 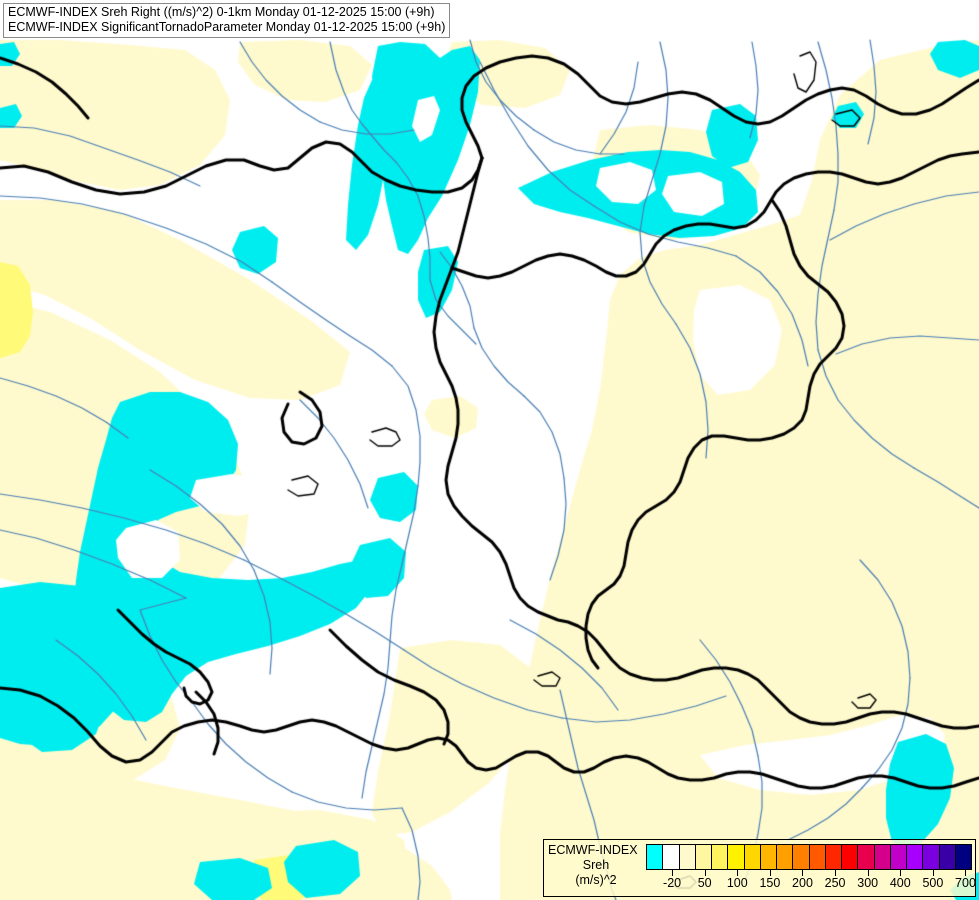 I want to click on legend-title-line-1: ECMWF-INDEX, so click(x=593, y=850).